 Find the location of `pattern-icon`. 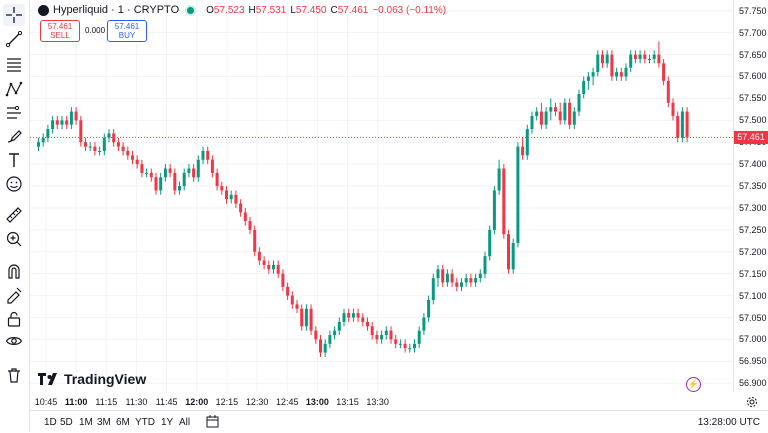

pattern-icon is located at coordinates (14, 89).